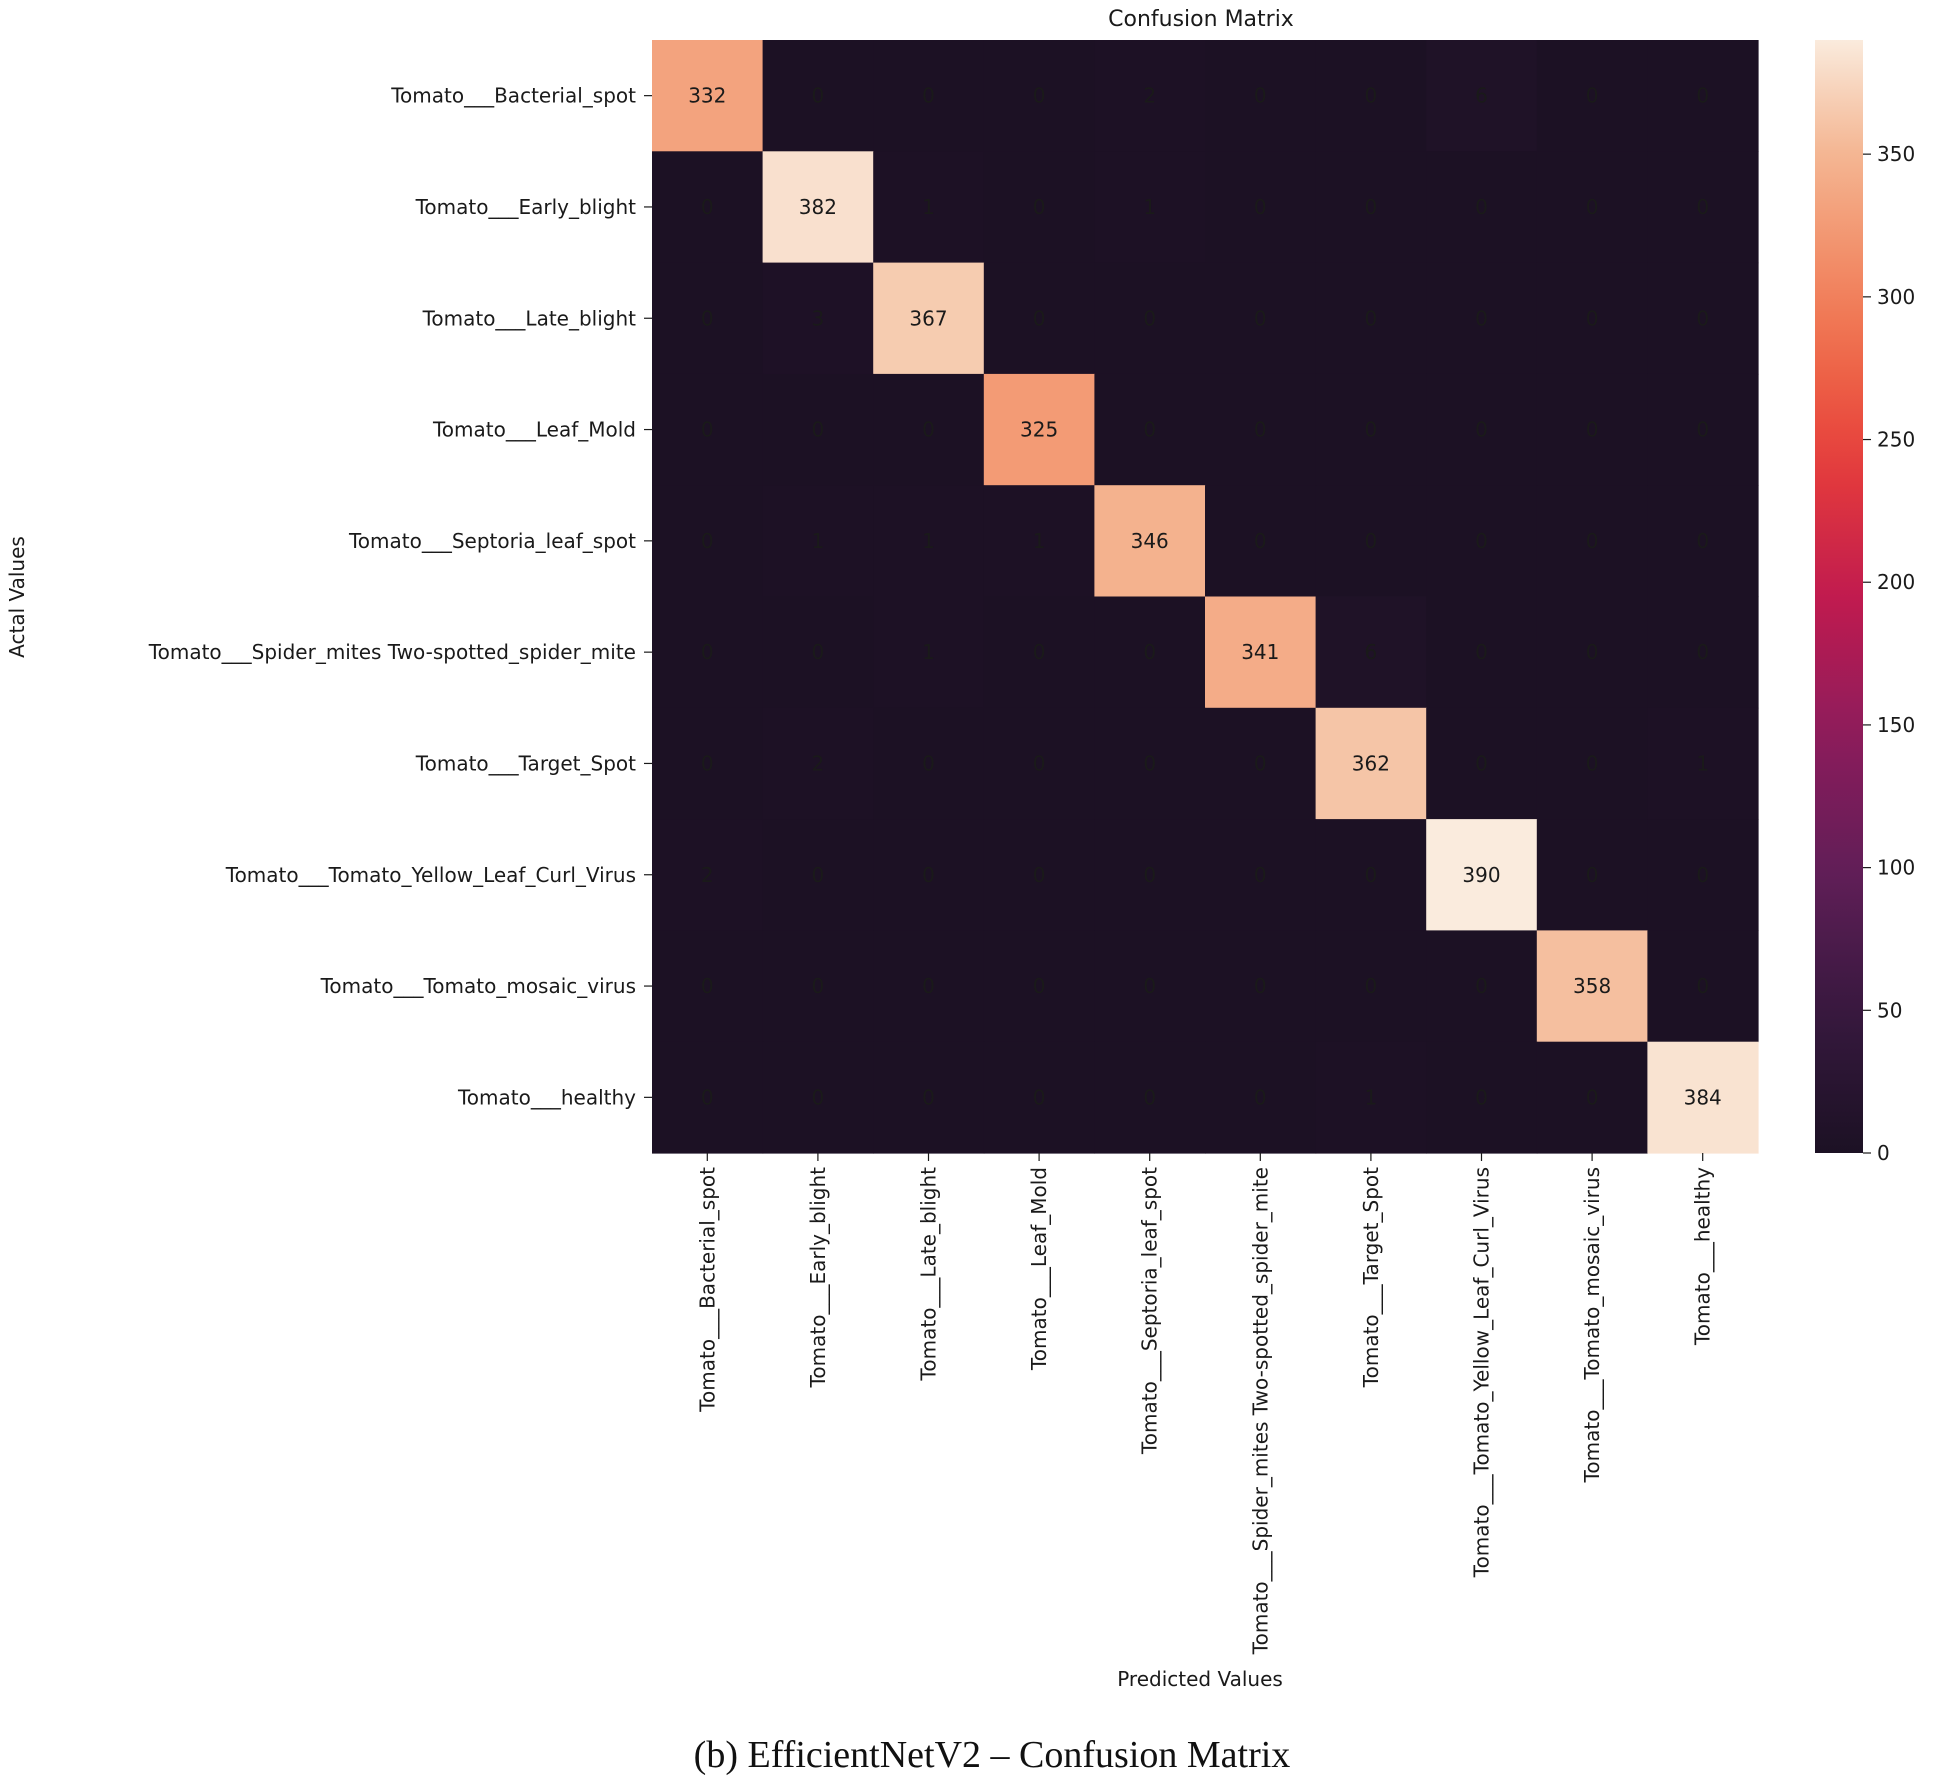 The height and width of the screenshot is (1779, 1950). I want to click on x-tick-label: Tomato___Leaf_Mold, so click(1039, 1269).